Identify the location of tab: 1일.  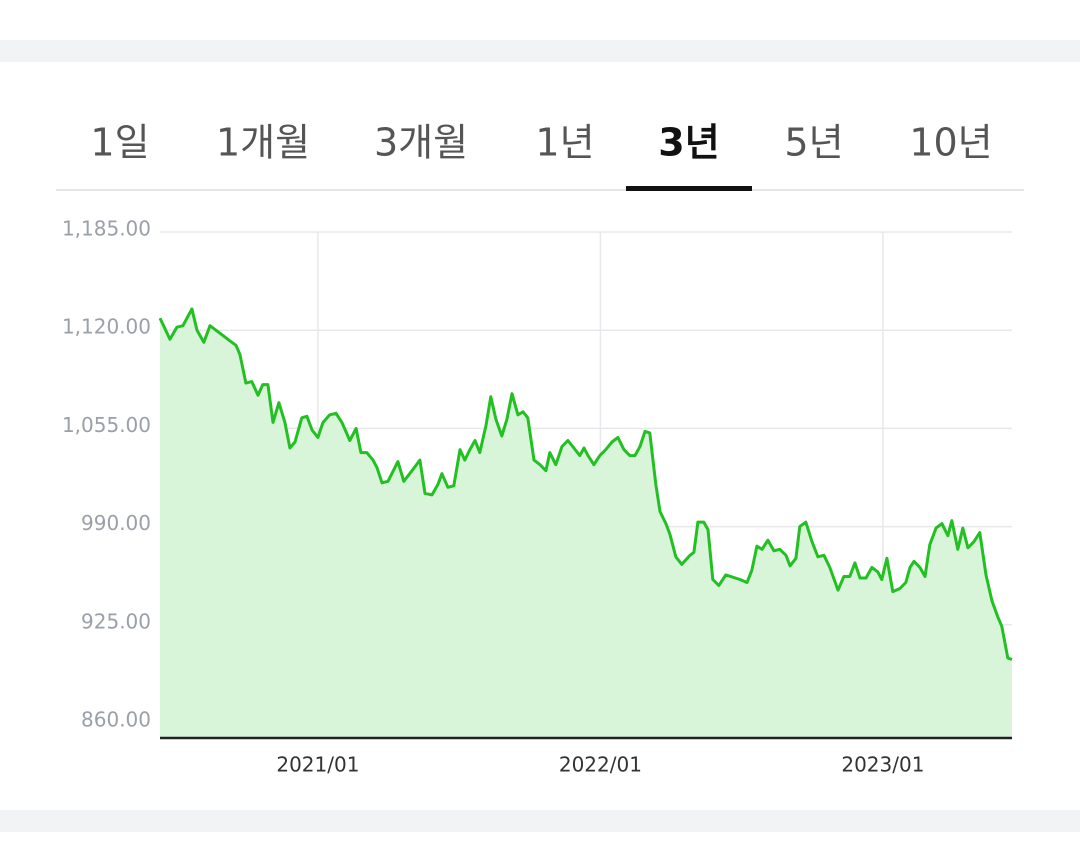
(119, 143).